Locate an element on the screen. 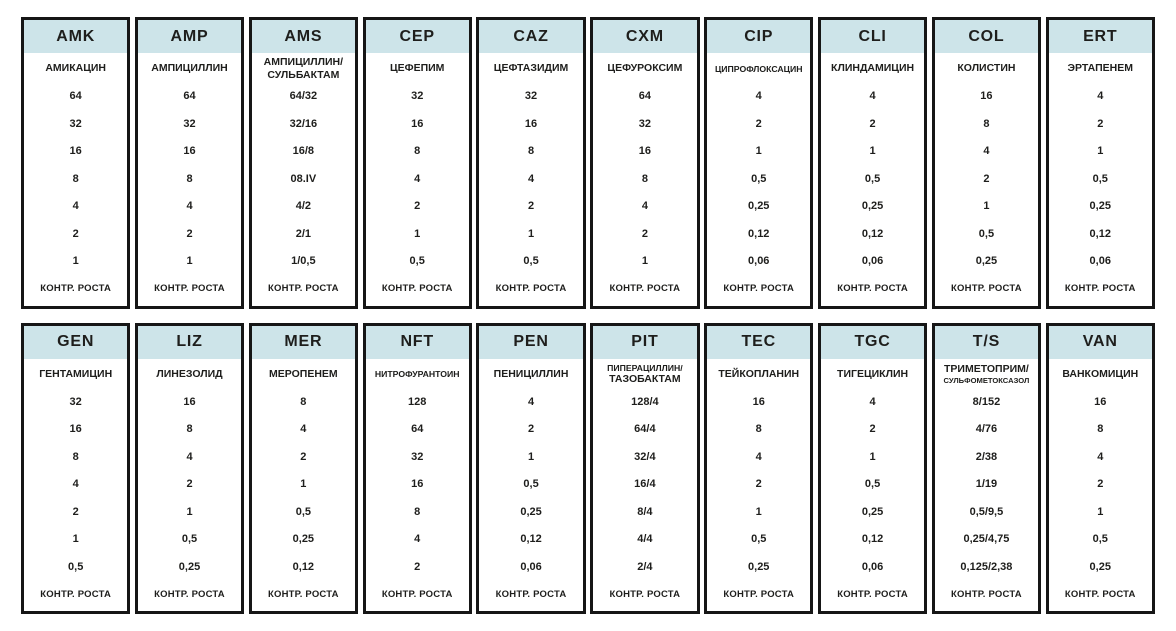 Image resolution: width=1176 pixels, height=631 pixels. dilution-value: 0,125/2,38 is located at coordinates (986, 566).